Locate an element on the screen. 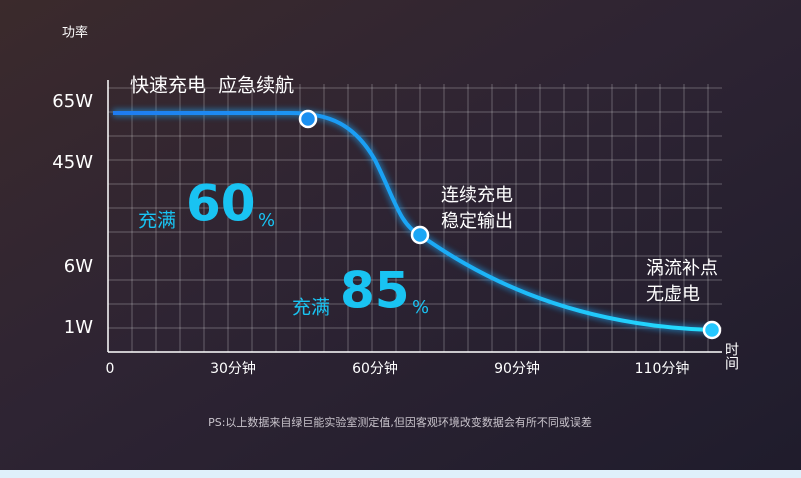  y-label: 1W is located at coordinates (78, 327).